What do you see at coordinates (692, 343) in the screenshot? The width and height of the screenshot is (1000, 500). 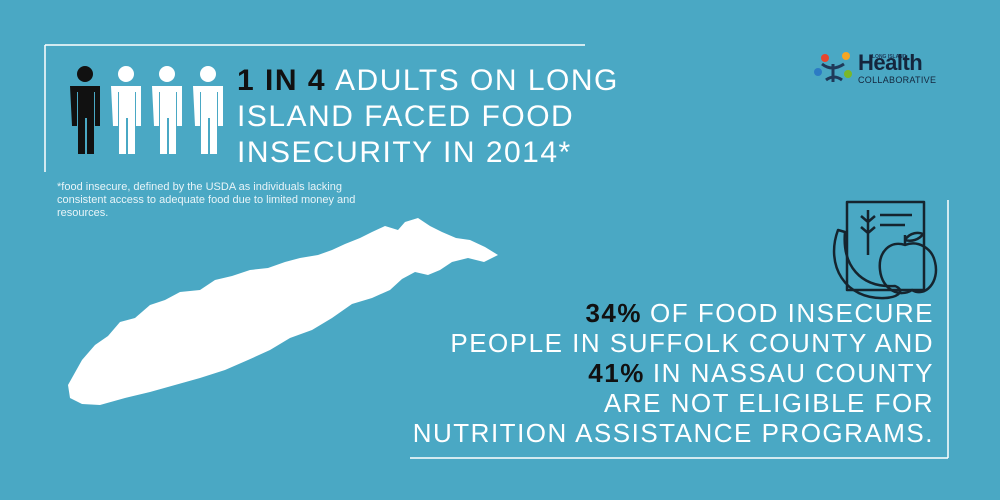 I see `statement-line: PEOPLE IN SUFFOLK COUNTY AND` at bounding box center [692, 343].